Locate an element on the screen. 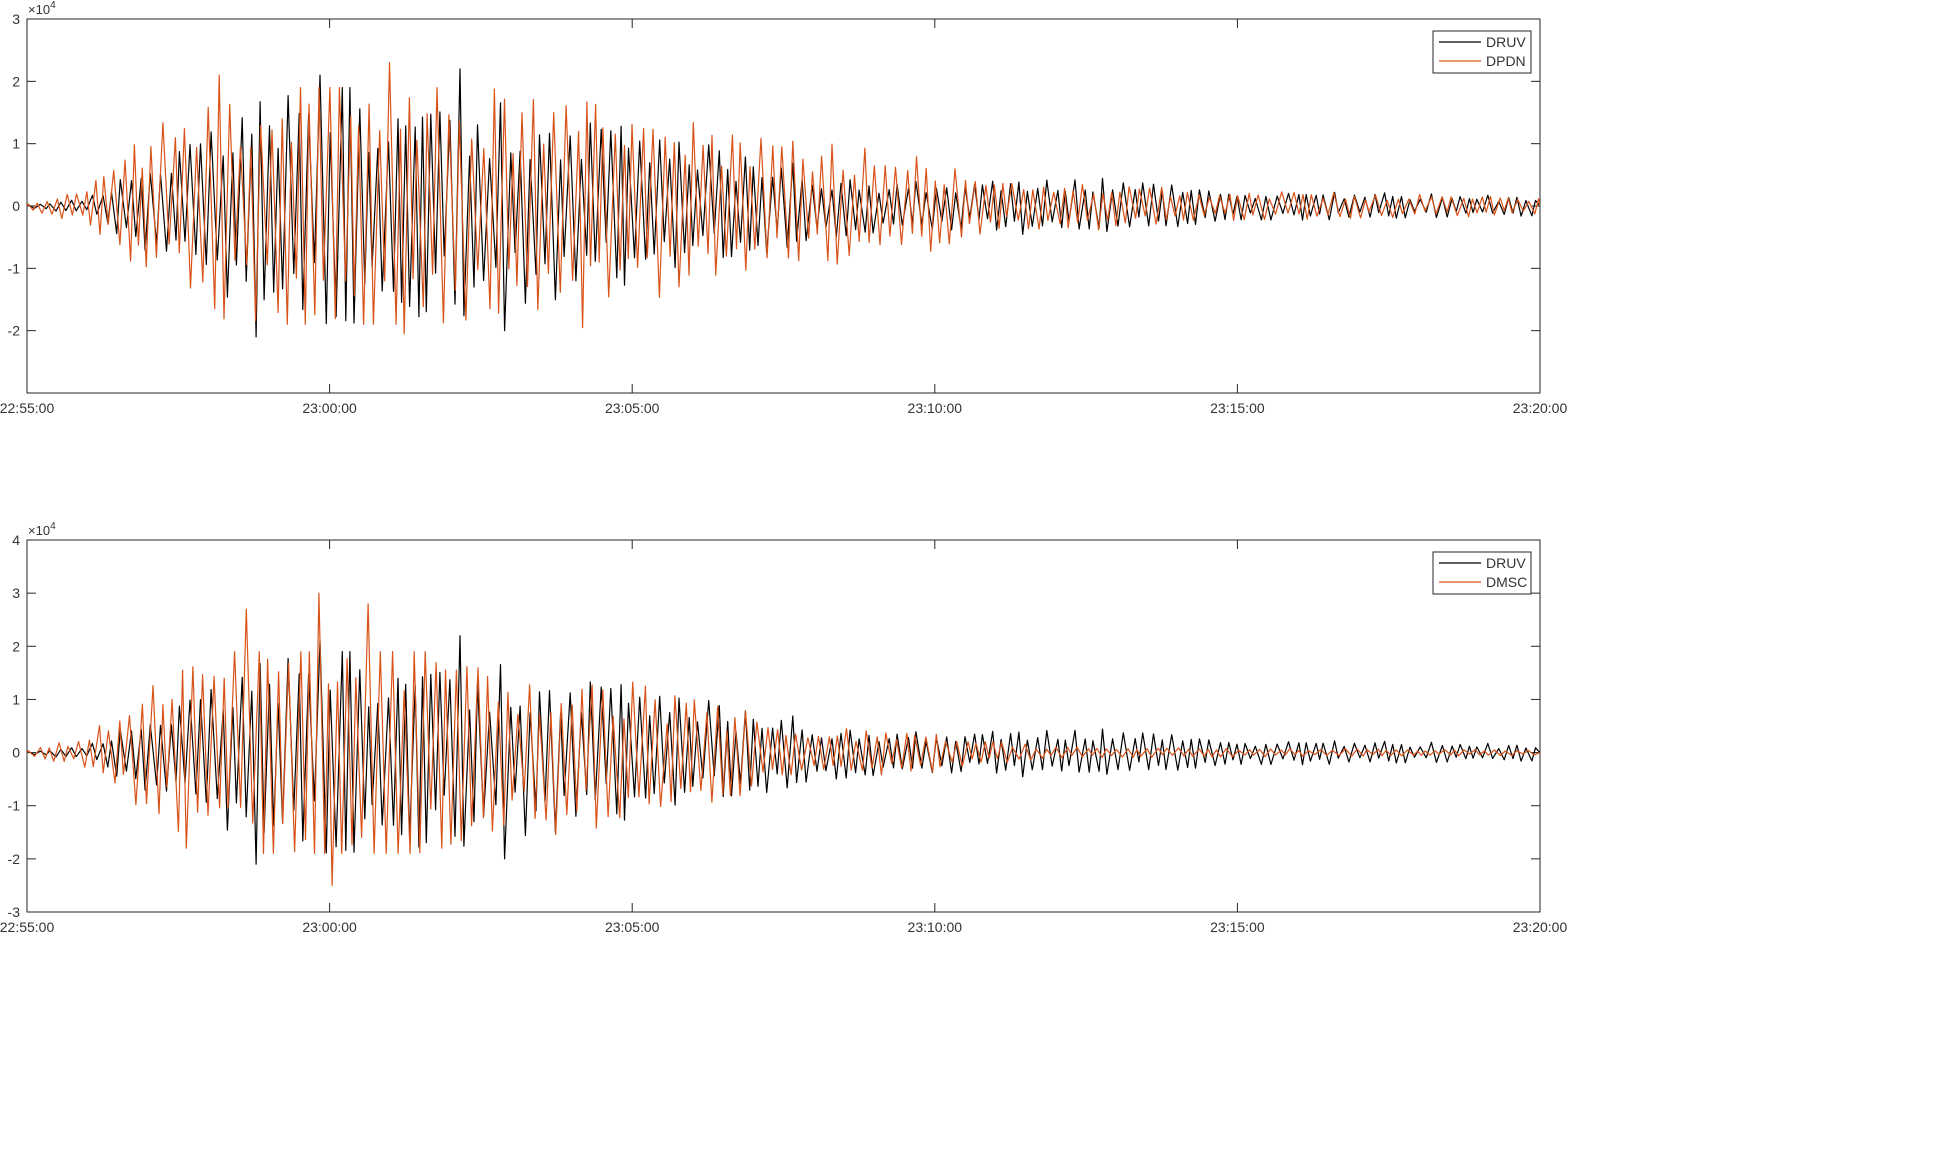 The image size is (1950, 1162). y-tick-label: -3 is located at coordinates (14, 912).